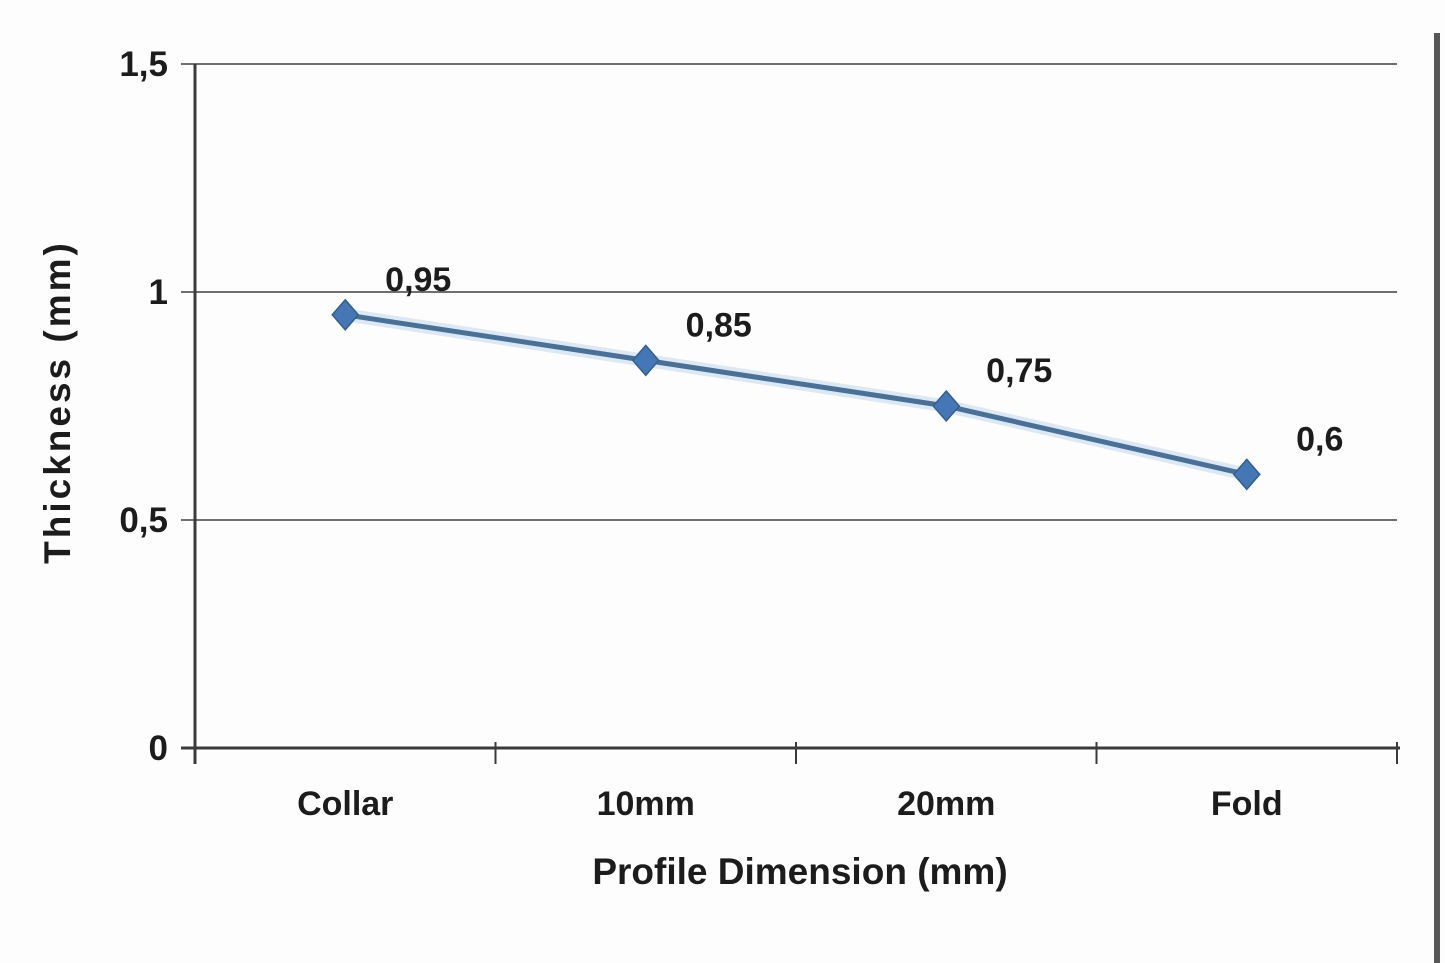 This screenshot has height=963, width=1445. What do you see at coordinates (345, 804) in the screenshot?
I see `x-tick-label: Collar` at bounding box center [345, 804].